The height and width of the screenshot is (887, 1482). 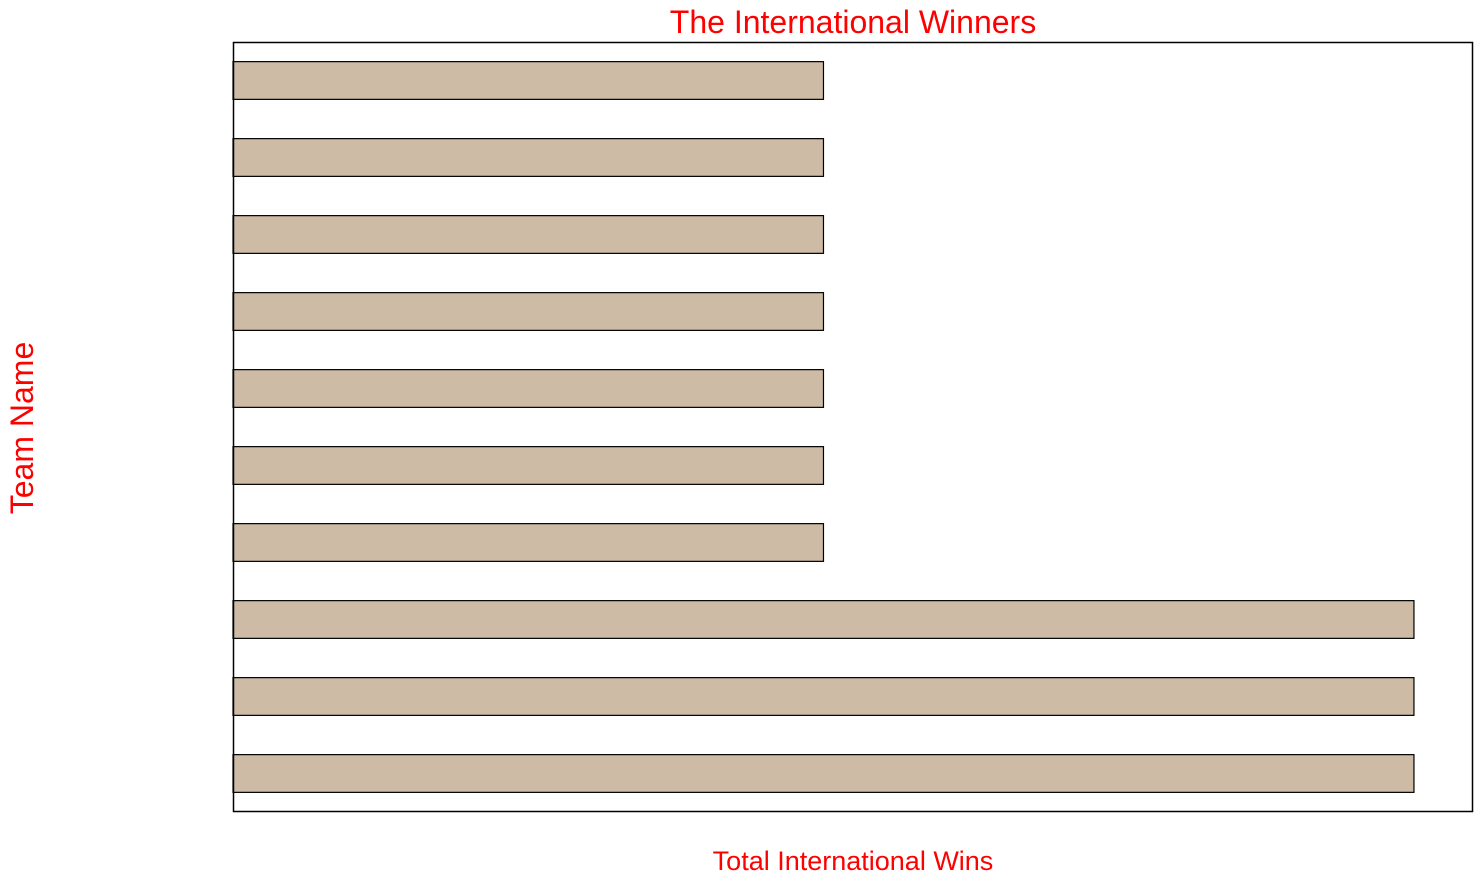 I want to click on x-axis-label: Total International Wins, so click(x=853, y=861).